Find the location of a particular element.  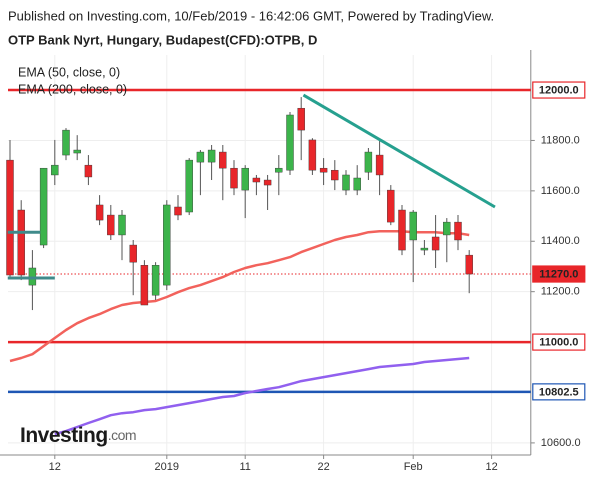

y-tick-label: 11800.0 is located at coordinates (560, 140).